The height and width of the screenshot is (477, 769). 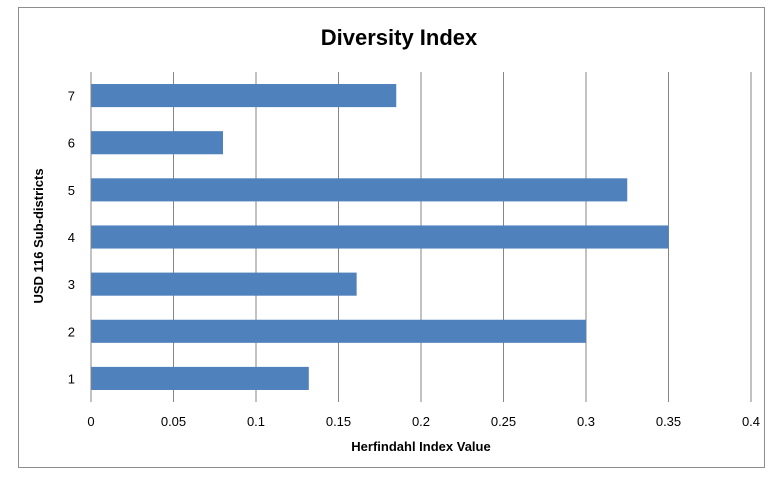 I want to click on y-tick-labels: 1 2 3 4 5 6 7, so click(x=71, y=238).